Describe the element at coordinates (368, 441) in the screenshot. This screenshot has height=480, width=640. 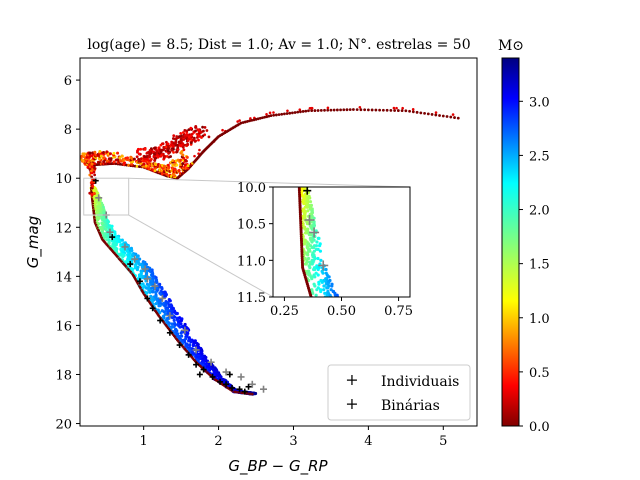
I see `x-tick-label: 4` at that location.